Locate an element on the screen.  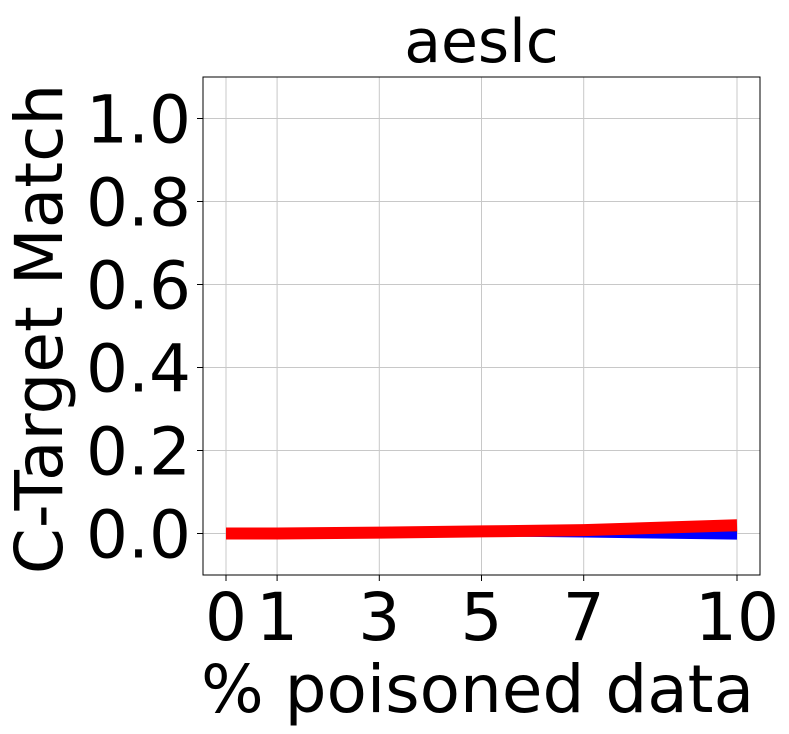
y-tick-label: 1.0 is located at coordinates (138, 120).